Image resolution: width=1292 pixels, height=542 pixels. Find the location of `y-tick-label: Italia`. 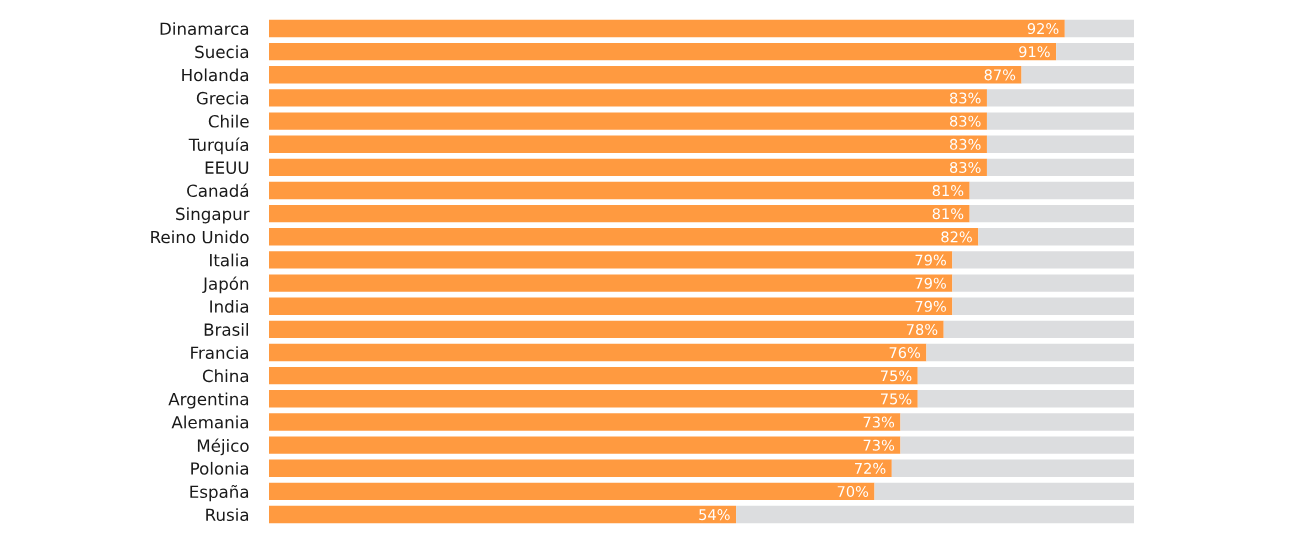

y-tick-label: Italia is located at coordinates (229, 260).